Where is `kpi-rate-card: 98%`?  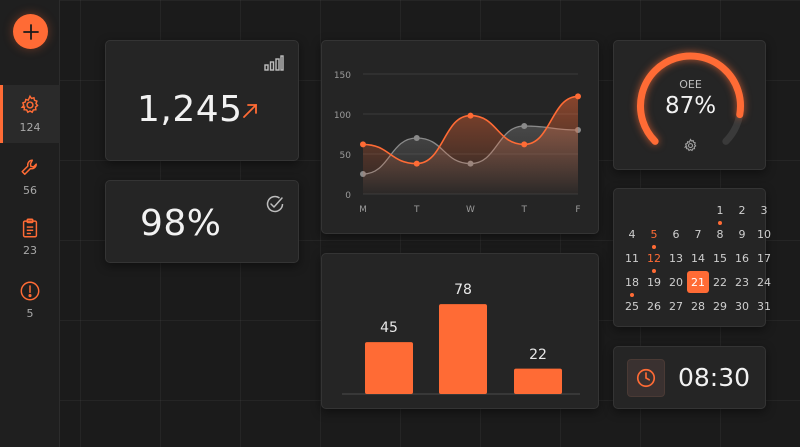 kpi-rate-card: 98% is located at coordinates (202, 221).